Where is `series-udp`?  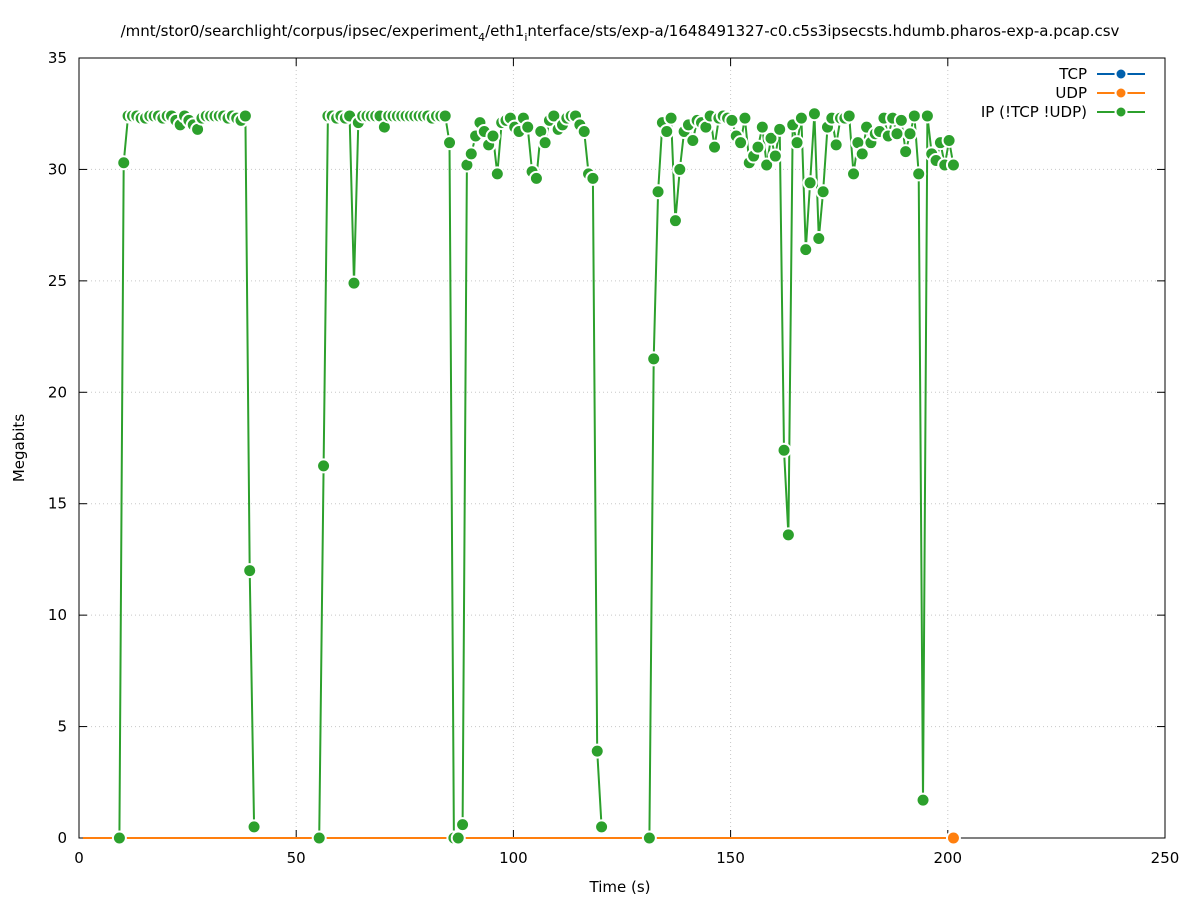
series-udp is located at coordinates (519, 838).